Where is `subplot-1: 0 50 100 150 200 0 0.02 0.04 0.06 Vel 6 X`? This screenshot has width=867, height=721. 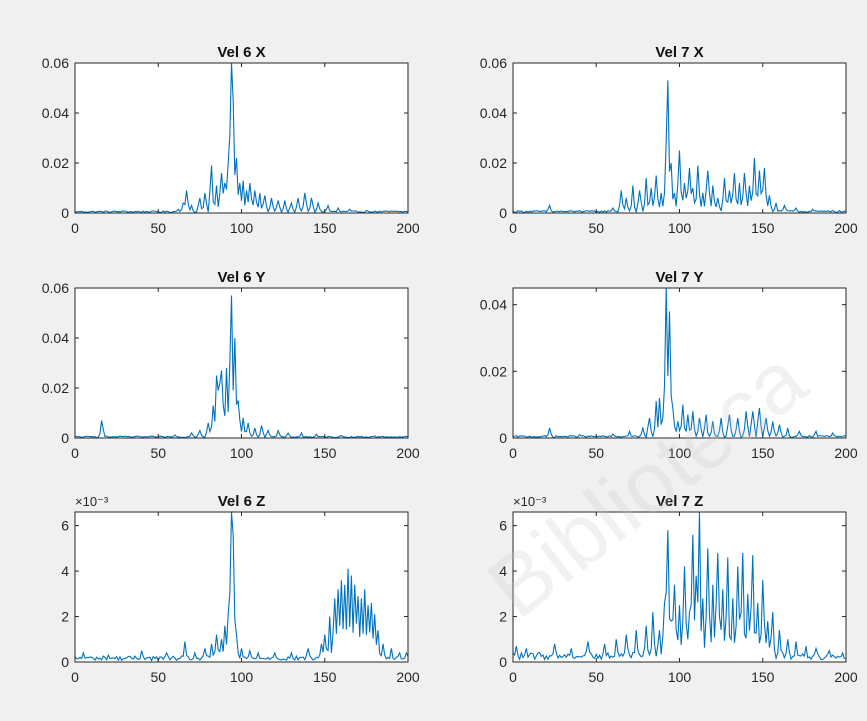
subplot-1: 0 50 100 150 200 0 0.02 0.04 0.06 Vel 6 X is located at coordinates (231, 140).